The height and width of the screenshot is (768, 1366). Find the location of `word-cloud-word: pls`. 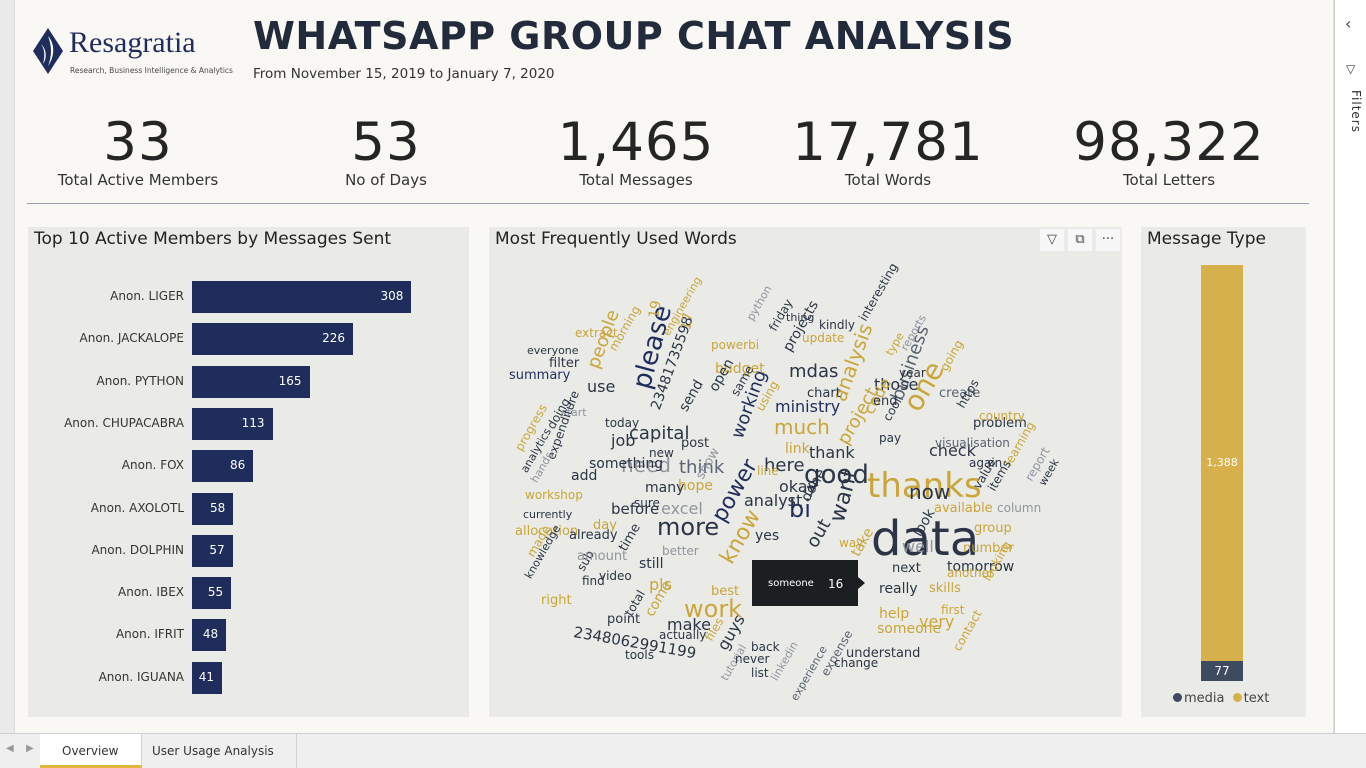

word-cloud-word: pls is located at coordinates (660, 585).